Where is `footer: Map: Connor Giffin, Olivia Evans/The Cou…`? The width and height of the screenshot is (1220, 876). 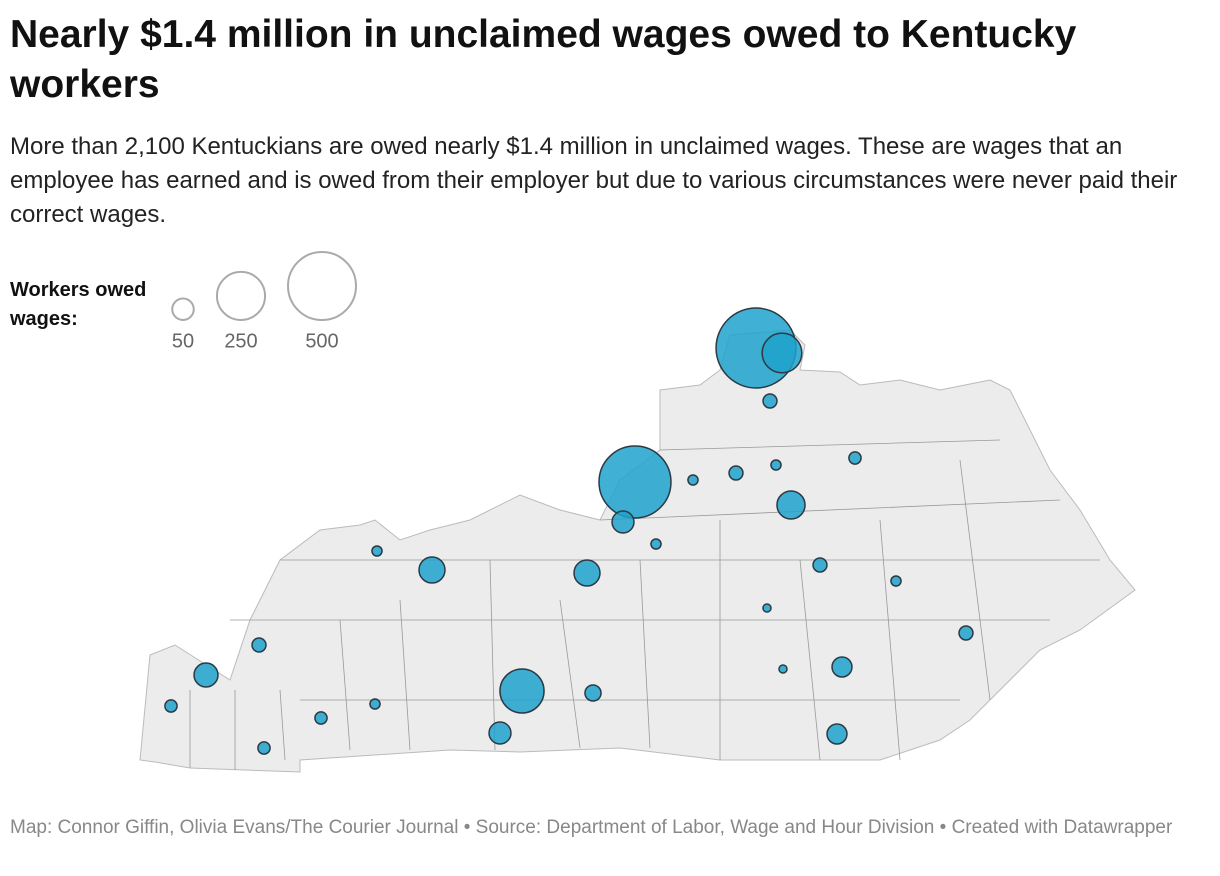
footer: Map: Connor Giffin, Olivia Evans/The Cou… is located at coordinates (591, 827).